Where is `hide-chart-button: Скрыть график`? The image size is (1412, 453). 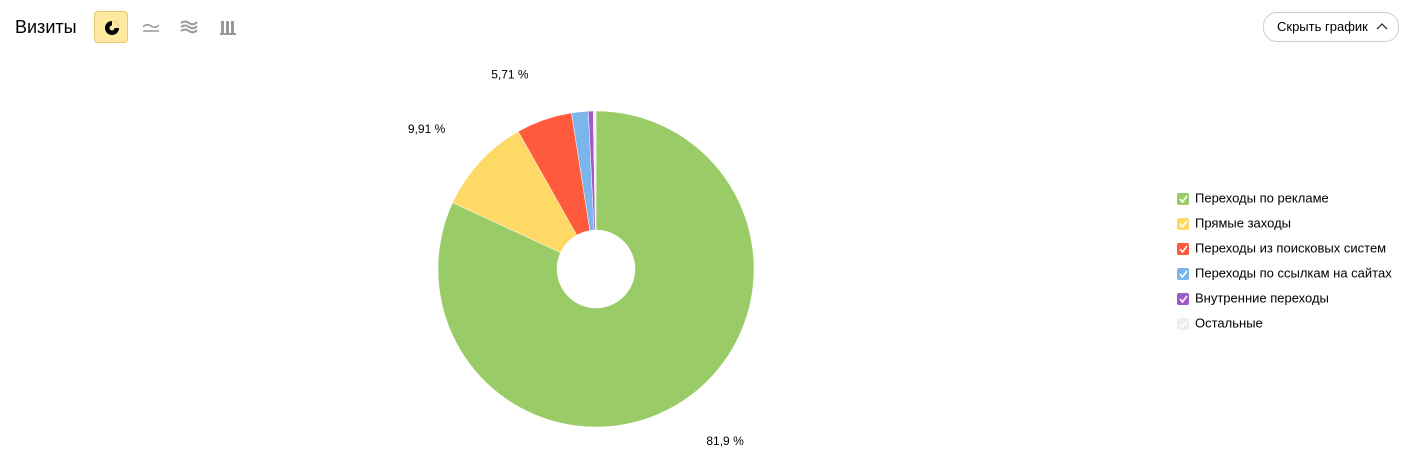 hide-chart-button: Скрыть график is located at coordinates (1331, 27).